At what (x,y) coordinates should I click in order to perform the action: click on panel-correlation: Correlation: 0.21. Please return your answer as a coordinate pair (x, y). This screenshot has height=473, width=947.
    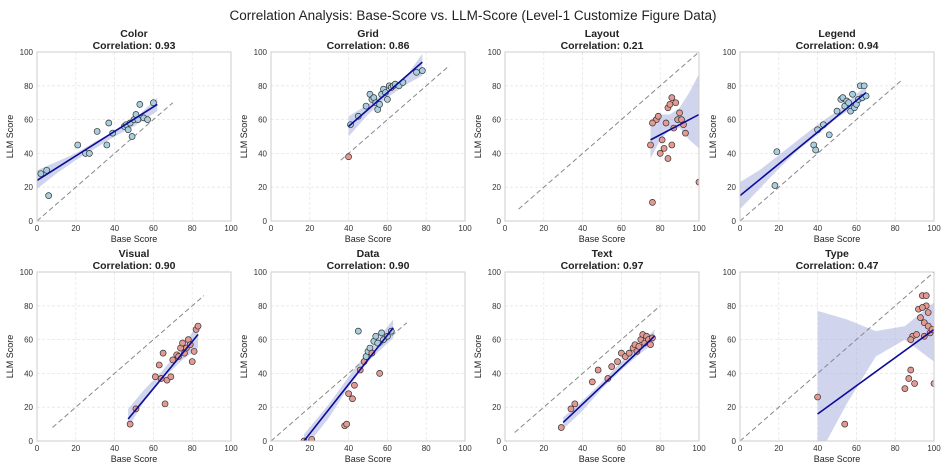
    Looking at the image, I should click on (602, 46).